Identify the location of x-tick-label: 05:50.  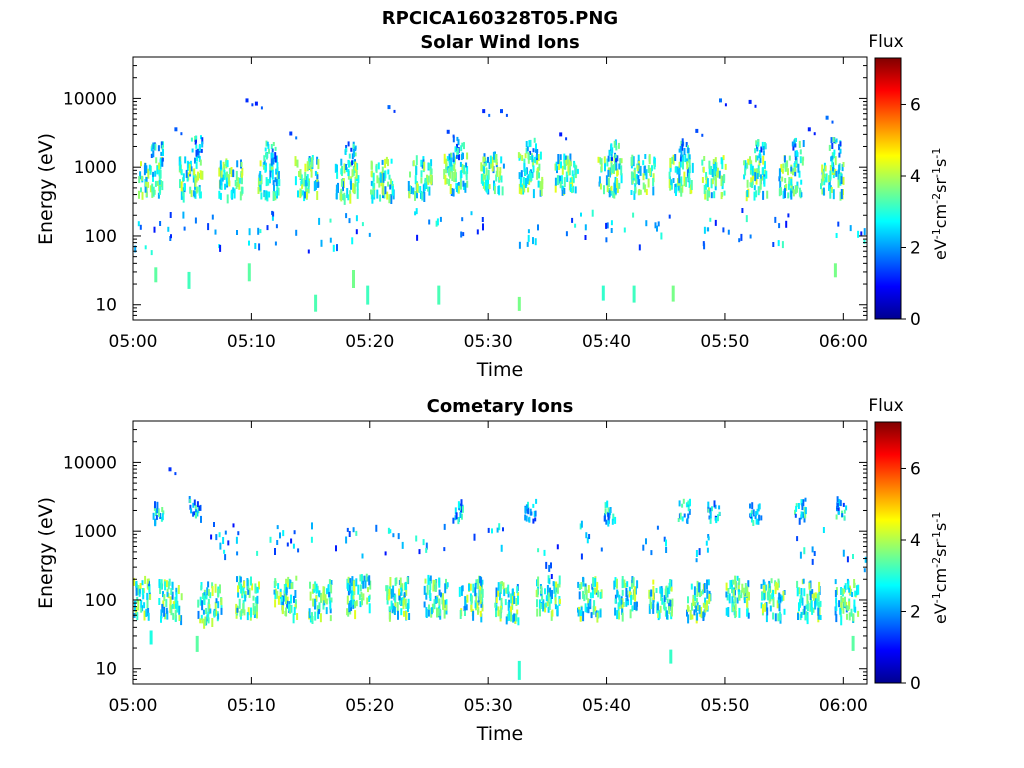
(724, 342).